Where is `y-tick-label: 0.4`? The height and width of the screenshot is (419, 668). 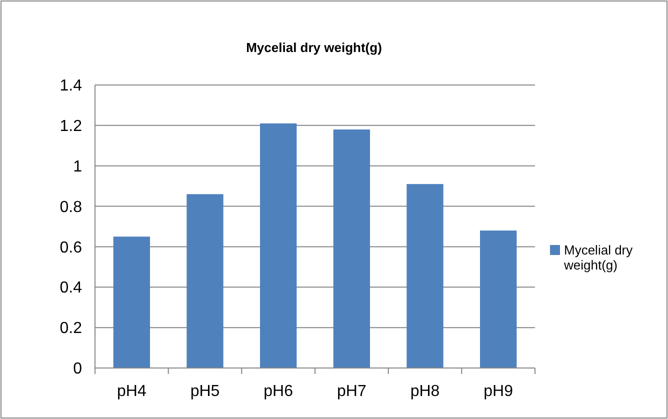
y-tick-label: 0.4 is located at coordinates (71, 288).